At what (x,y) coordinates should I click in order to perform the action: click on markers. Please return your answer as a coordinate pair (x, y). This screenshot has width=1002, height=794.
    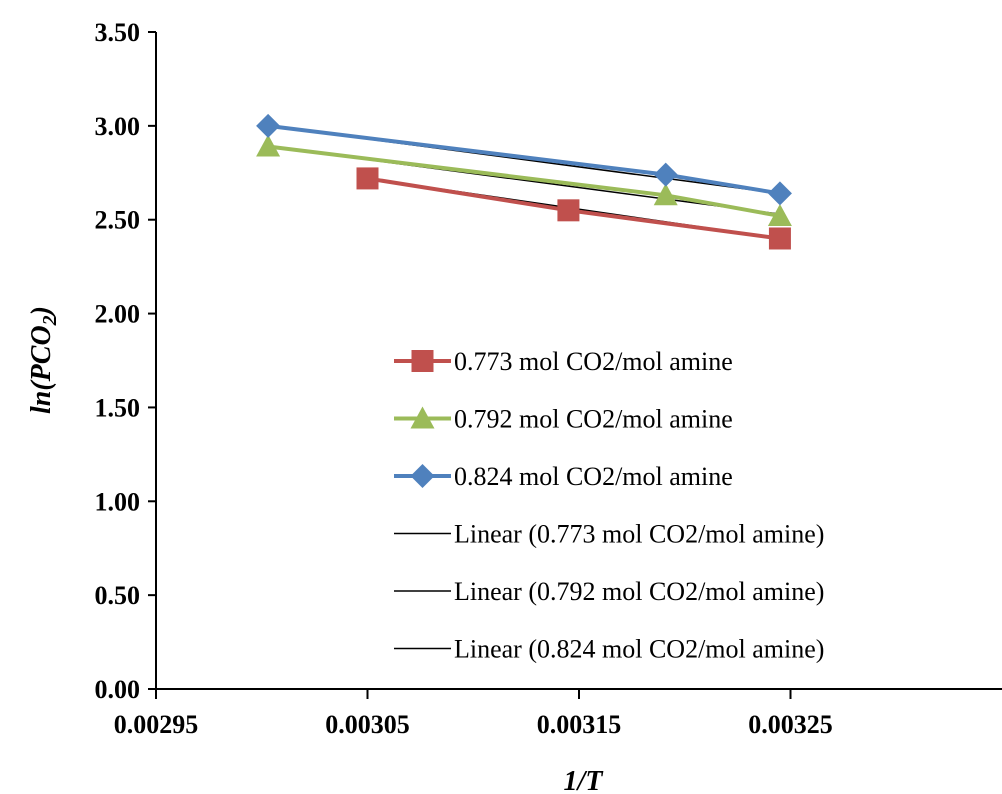
    Looking at the image, I should click on (524, 181).